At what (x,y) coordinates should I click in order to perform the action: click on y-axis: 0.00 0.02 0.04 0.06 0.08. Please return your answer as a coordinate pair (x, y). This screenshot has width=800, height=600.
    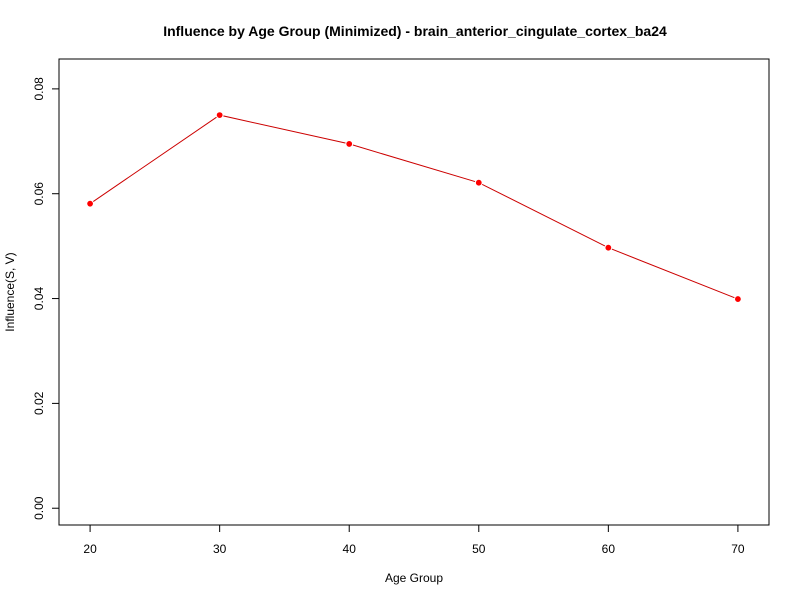
    Looking at the image, I should click on (45, 298).